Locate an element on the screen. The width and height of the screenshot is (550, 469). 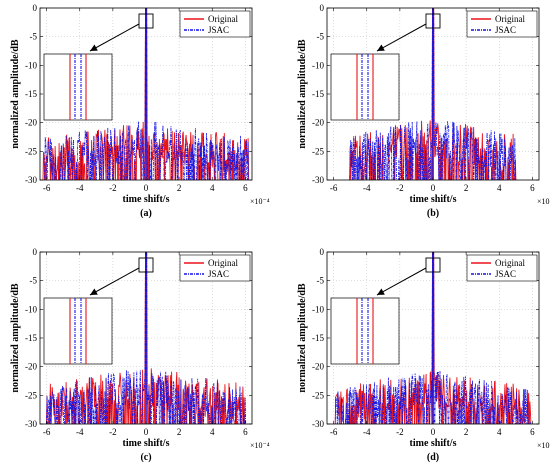
panel-caption: (d) is located at coordinates (433, 457).